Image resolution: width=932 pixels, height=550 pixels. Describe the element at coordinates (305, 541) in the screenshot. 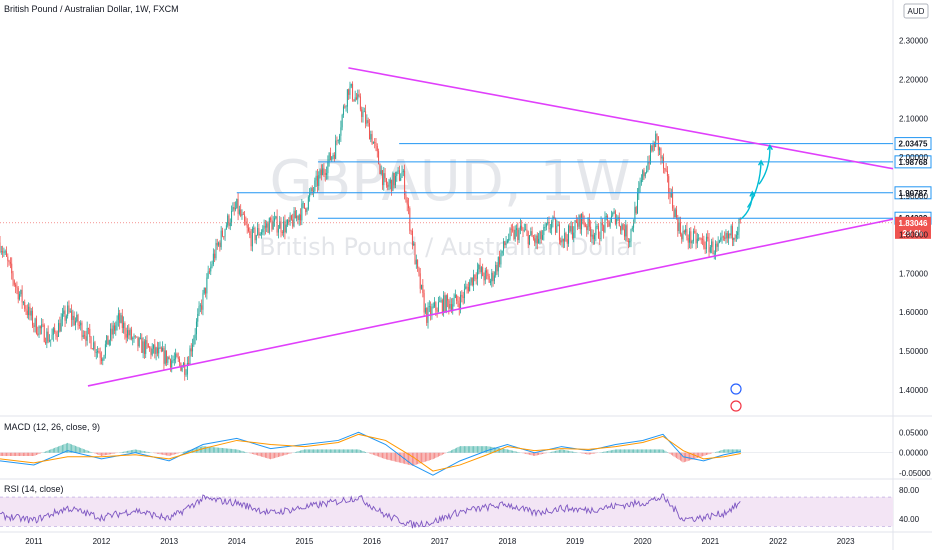

I see `time-tick-label: 2015` at that location.